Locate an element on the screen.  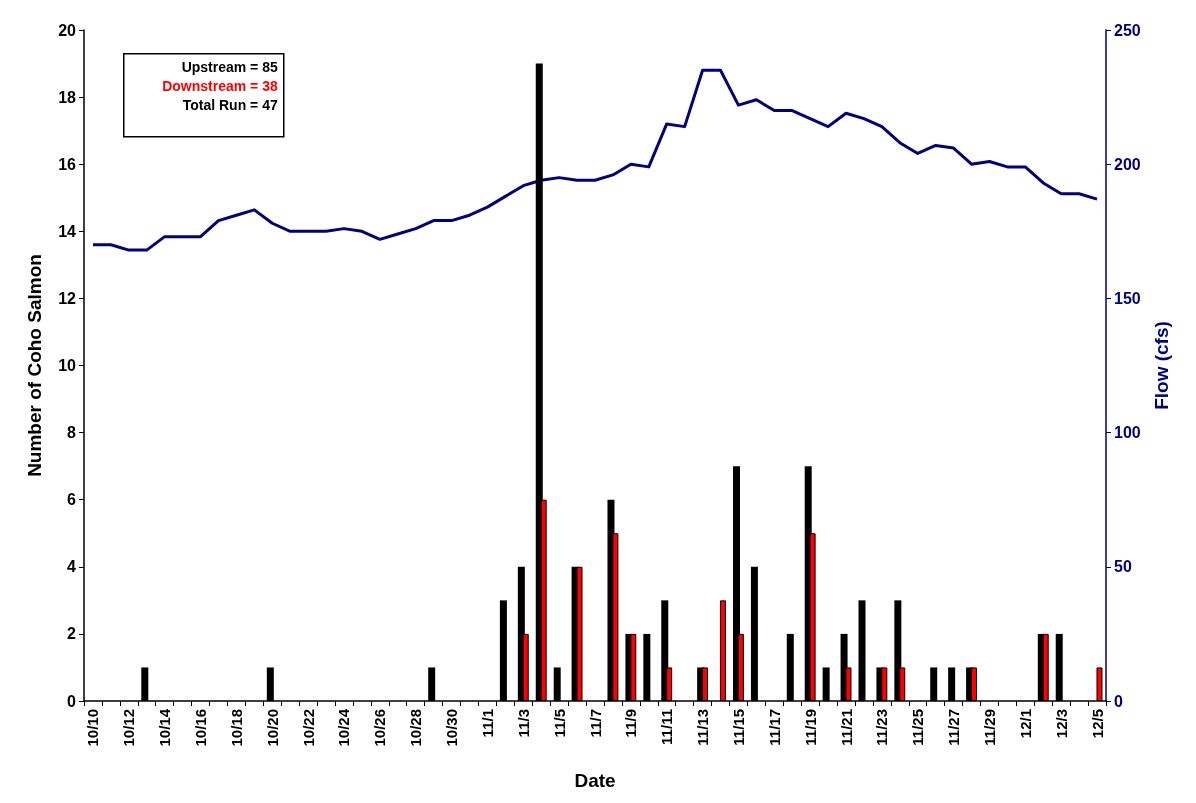
y-tick-label: 20 is located at coordinates (67, 30).